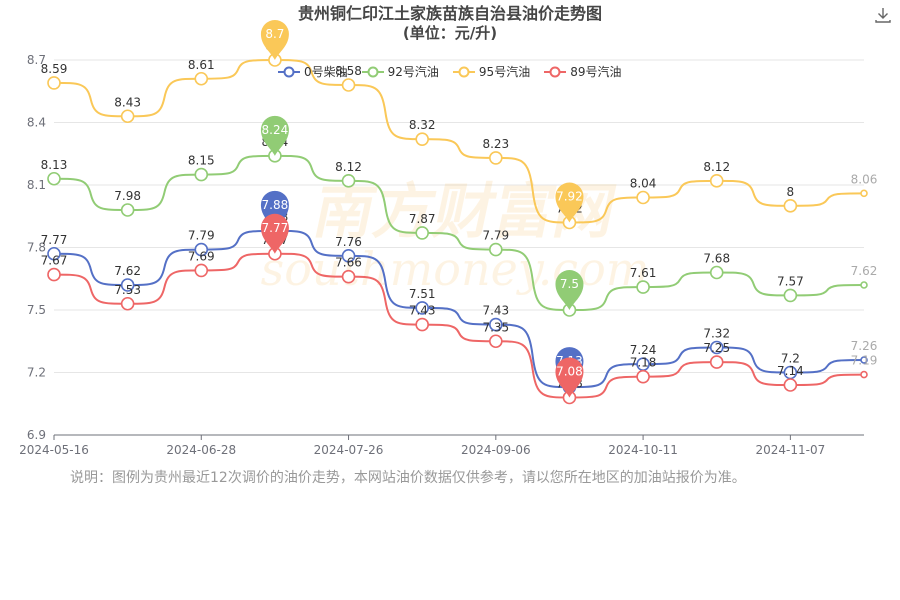 The image size is (900, 600). I want to click on data-label: 8.15, so click(201, 161).